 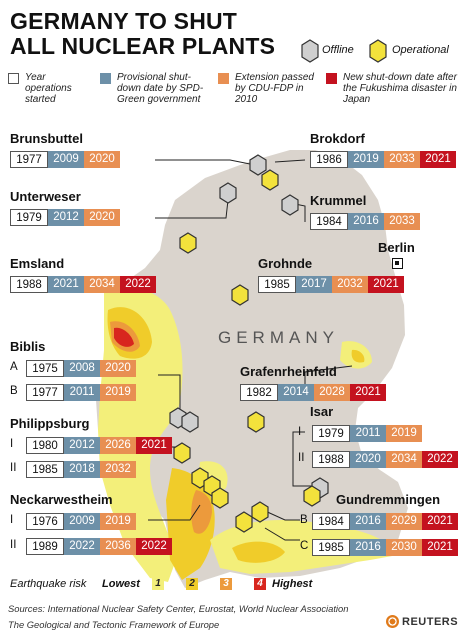 I want to click on leader-isar, so click(x=304, y=459).